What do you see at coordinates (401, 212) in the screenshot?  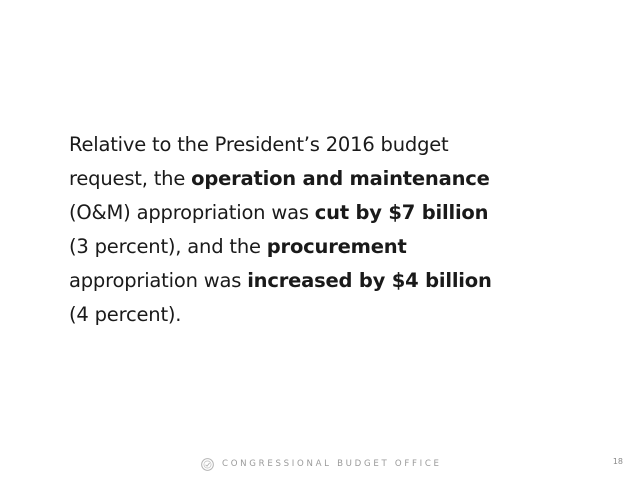 I see `emphasis-run: cut by $7 billion` at bounding box center [401, 212].